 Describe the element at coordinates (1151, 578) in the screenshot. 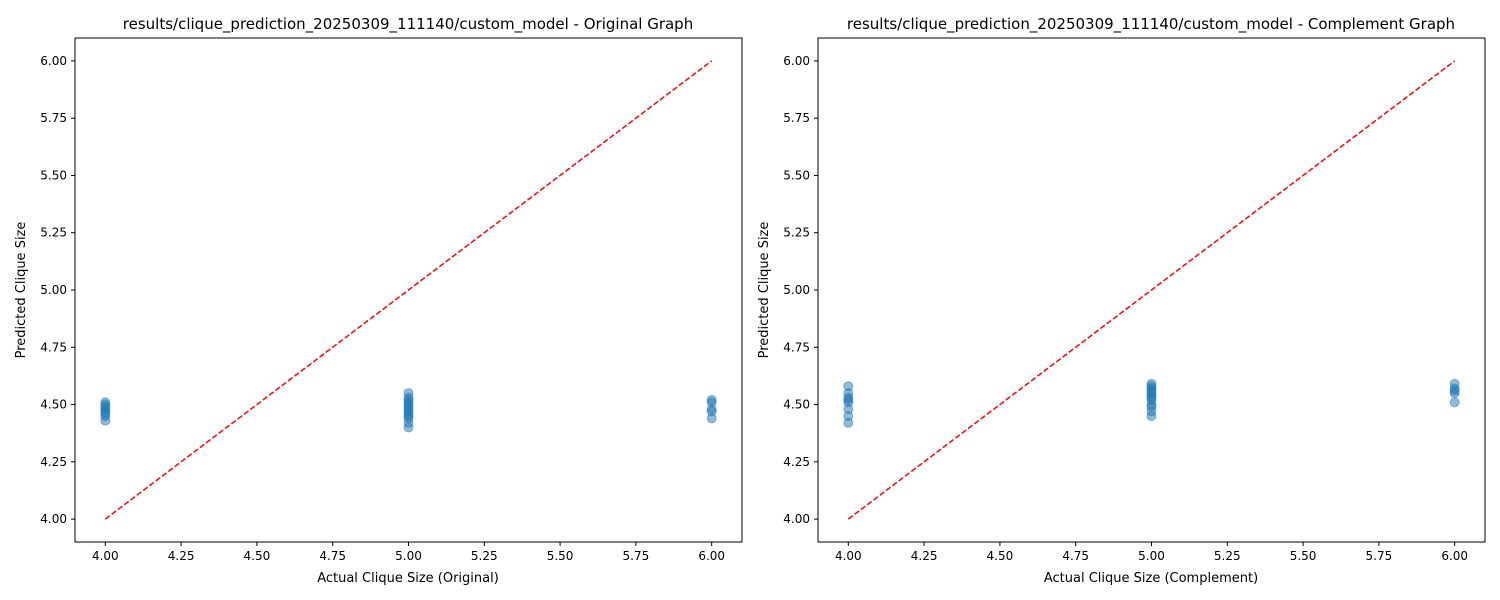

I see `x-axis-label-complement: Actual Clique Size (Complement)` at that location.